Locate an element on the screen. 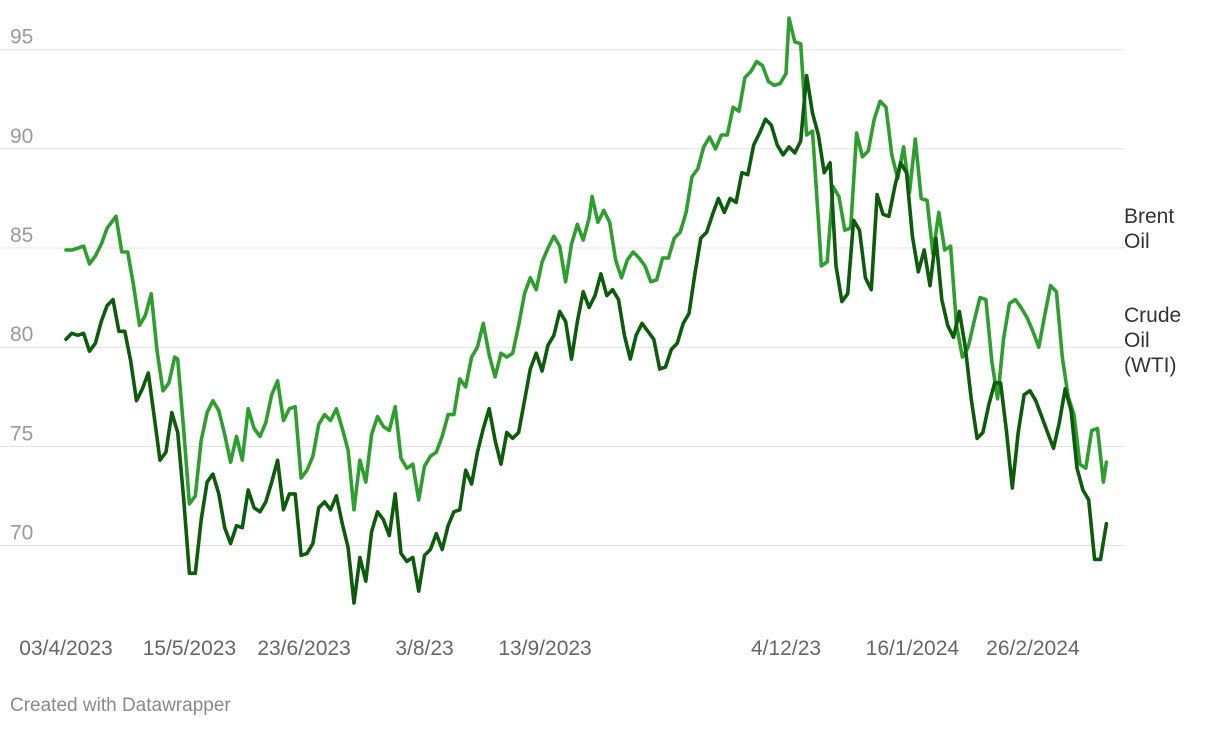  wti-label-line-3: (WTI) is located at coordinates (1150, 365).